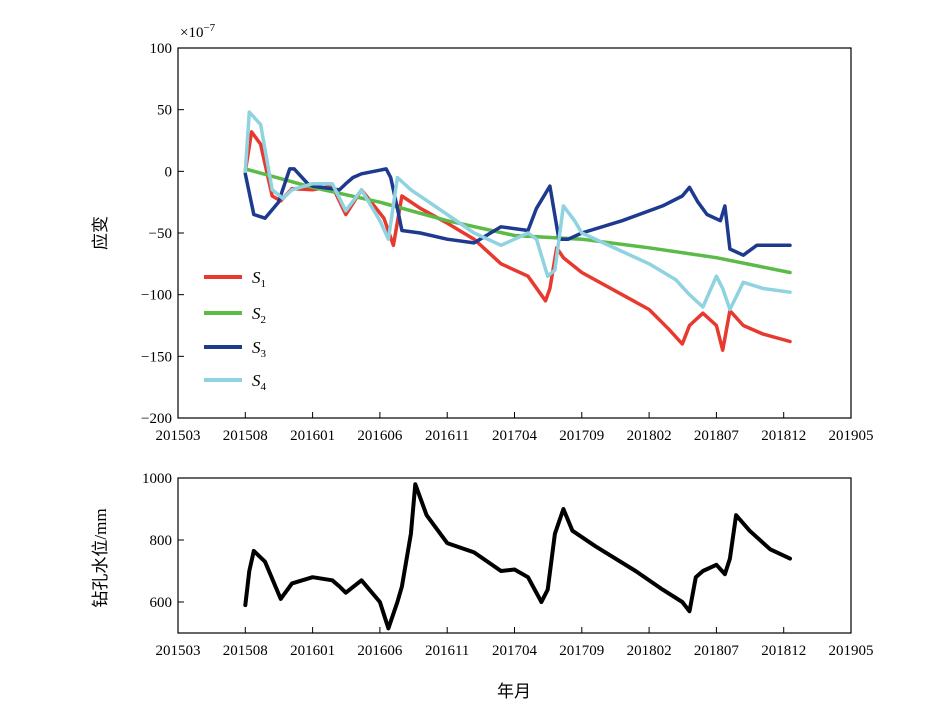 The height and width of the screenshot is (715, 933). What do you see at coordinates (235, 330) in the screenshot?
I see `legend: S1 S2 S3 S4` at bounding box center [235, 330].